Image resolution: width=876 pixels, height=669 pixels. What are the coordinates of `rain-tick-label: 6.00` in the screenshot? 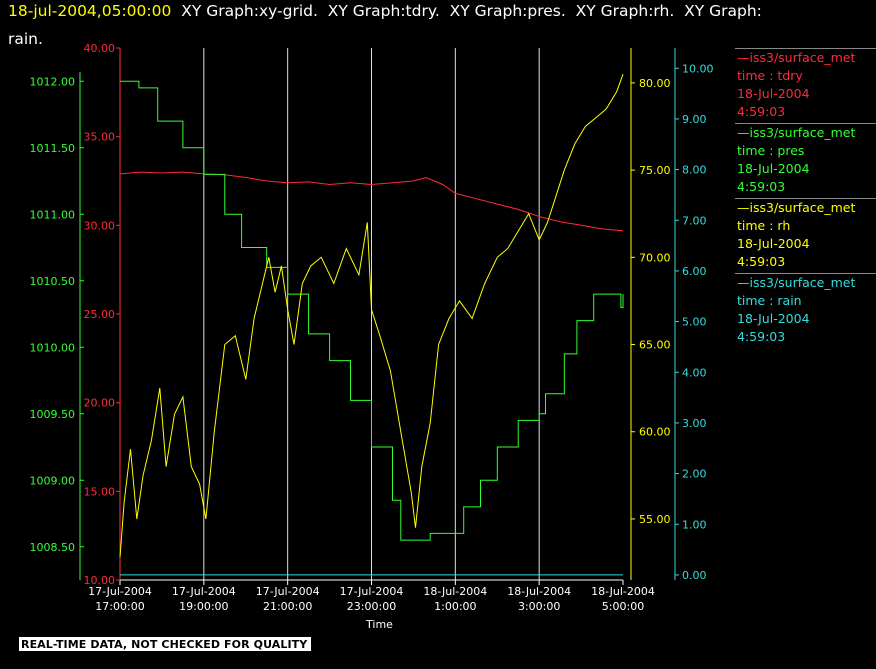 It's located at (694, 271).